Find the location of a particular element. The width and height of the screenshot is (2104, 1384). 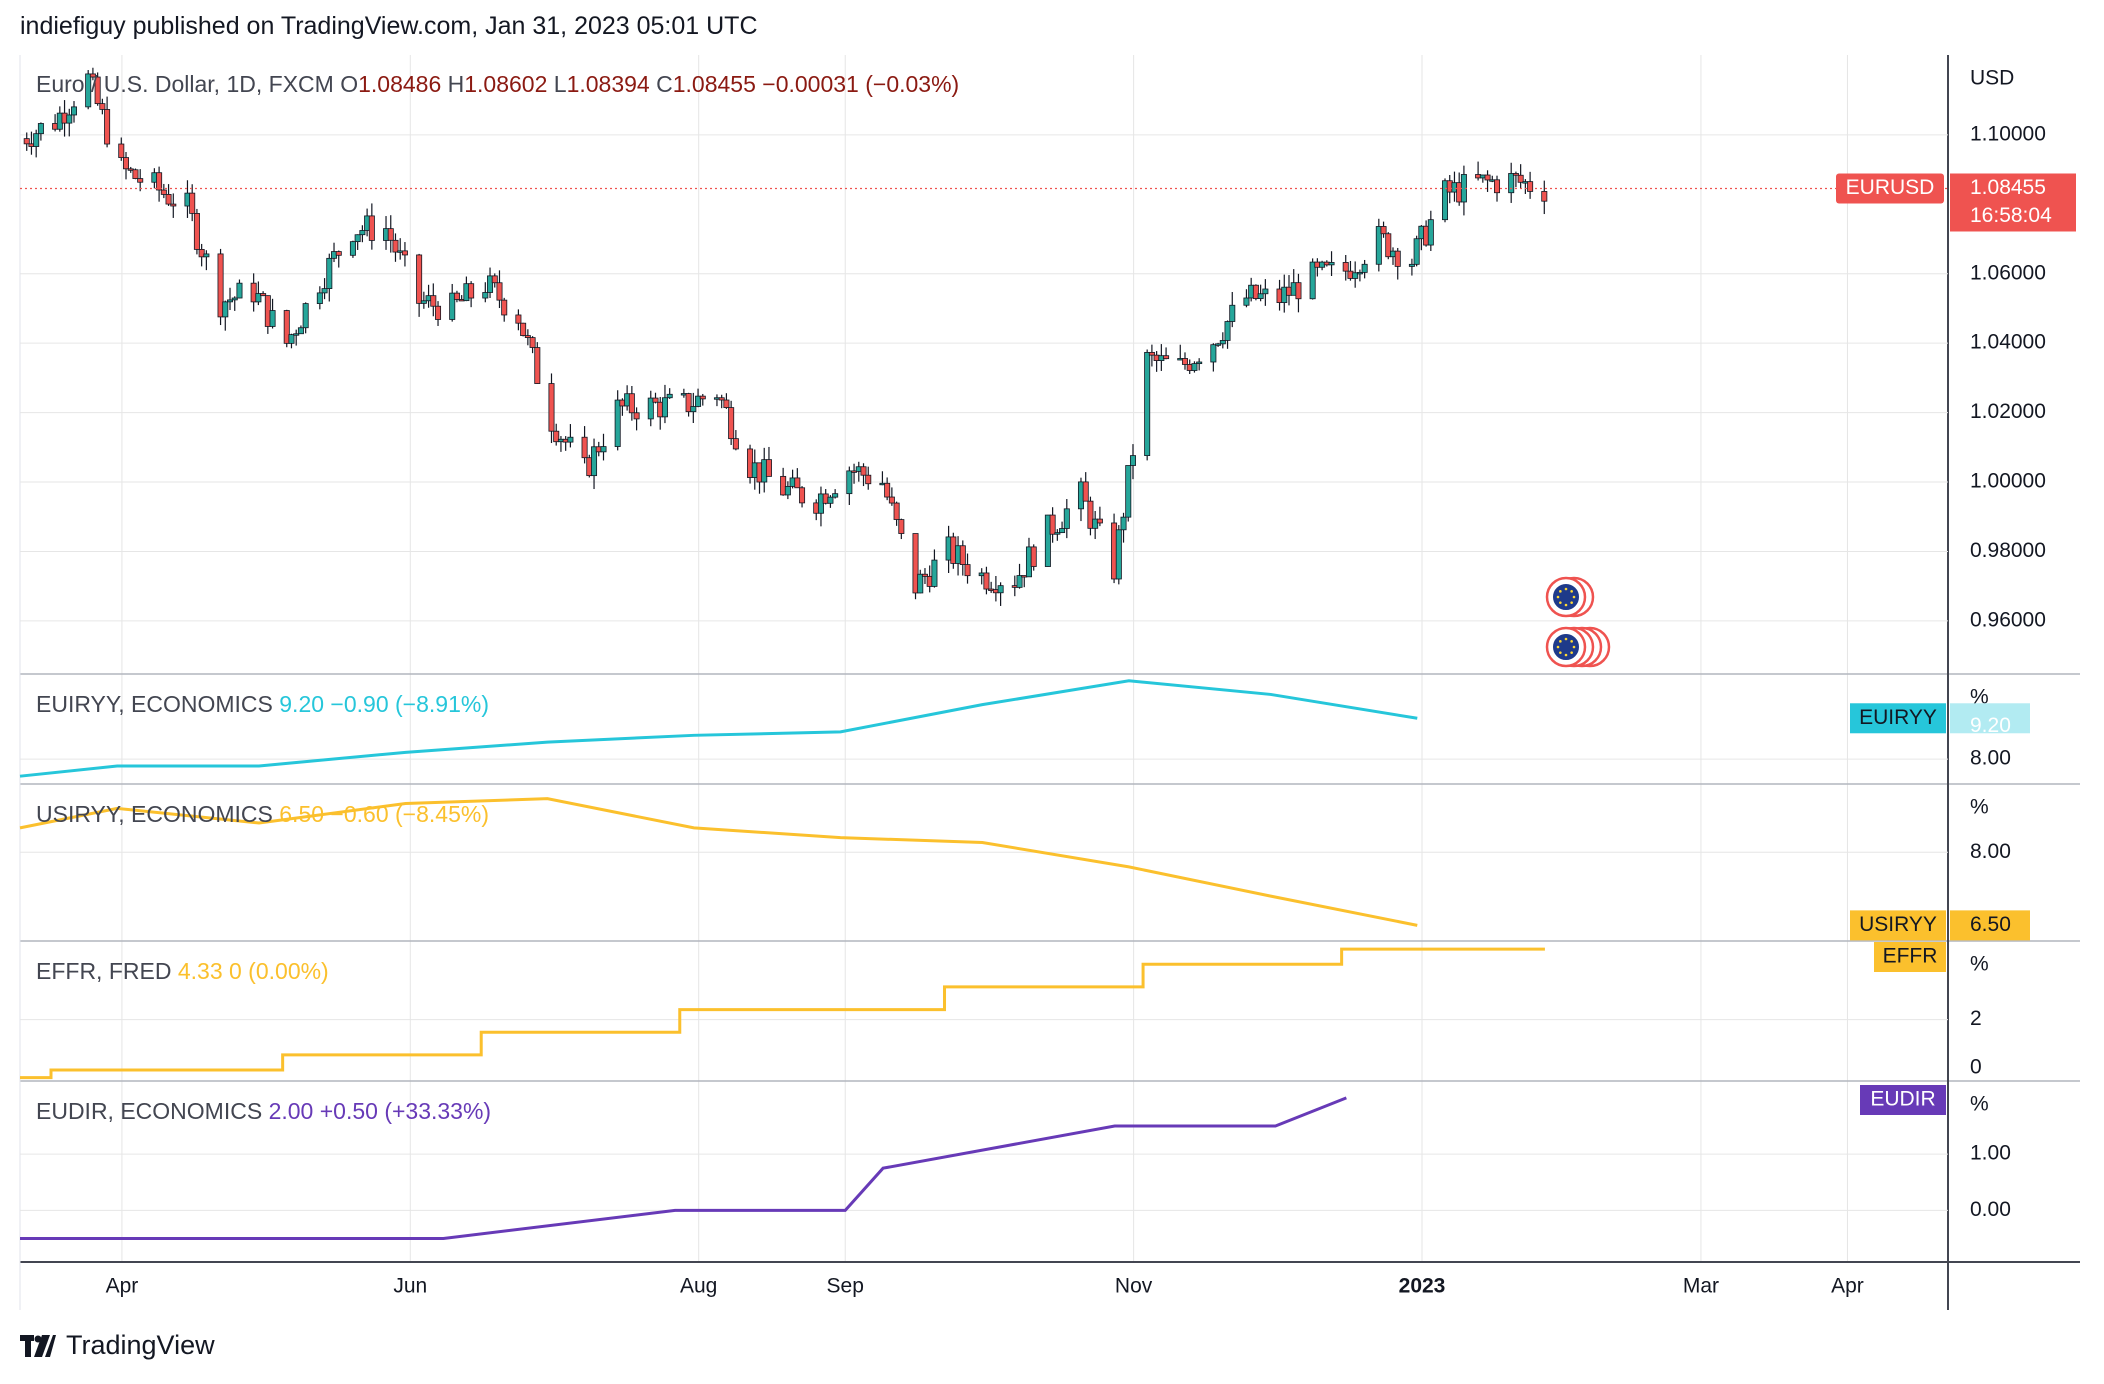

euiryy-tag-label: EUIRYY is located at coordinates (1898, 717).